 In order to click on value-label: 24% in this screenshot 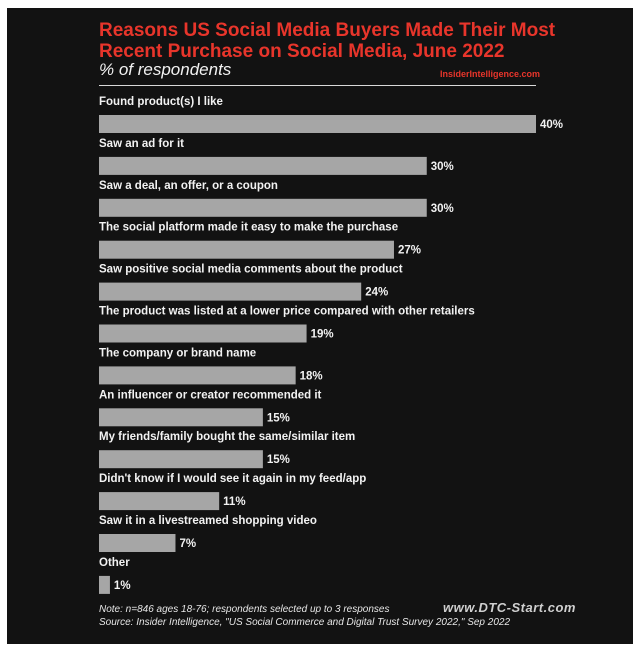, I will do `click(376, 293)`.